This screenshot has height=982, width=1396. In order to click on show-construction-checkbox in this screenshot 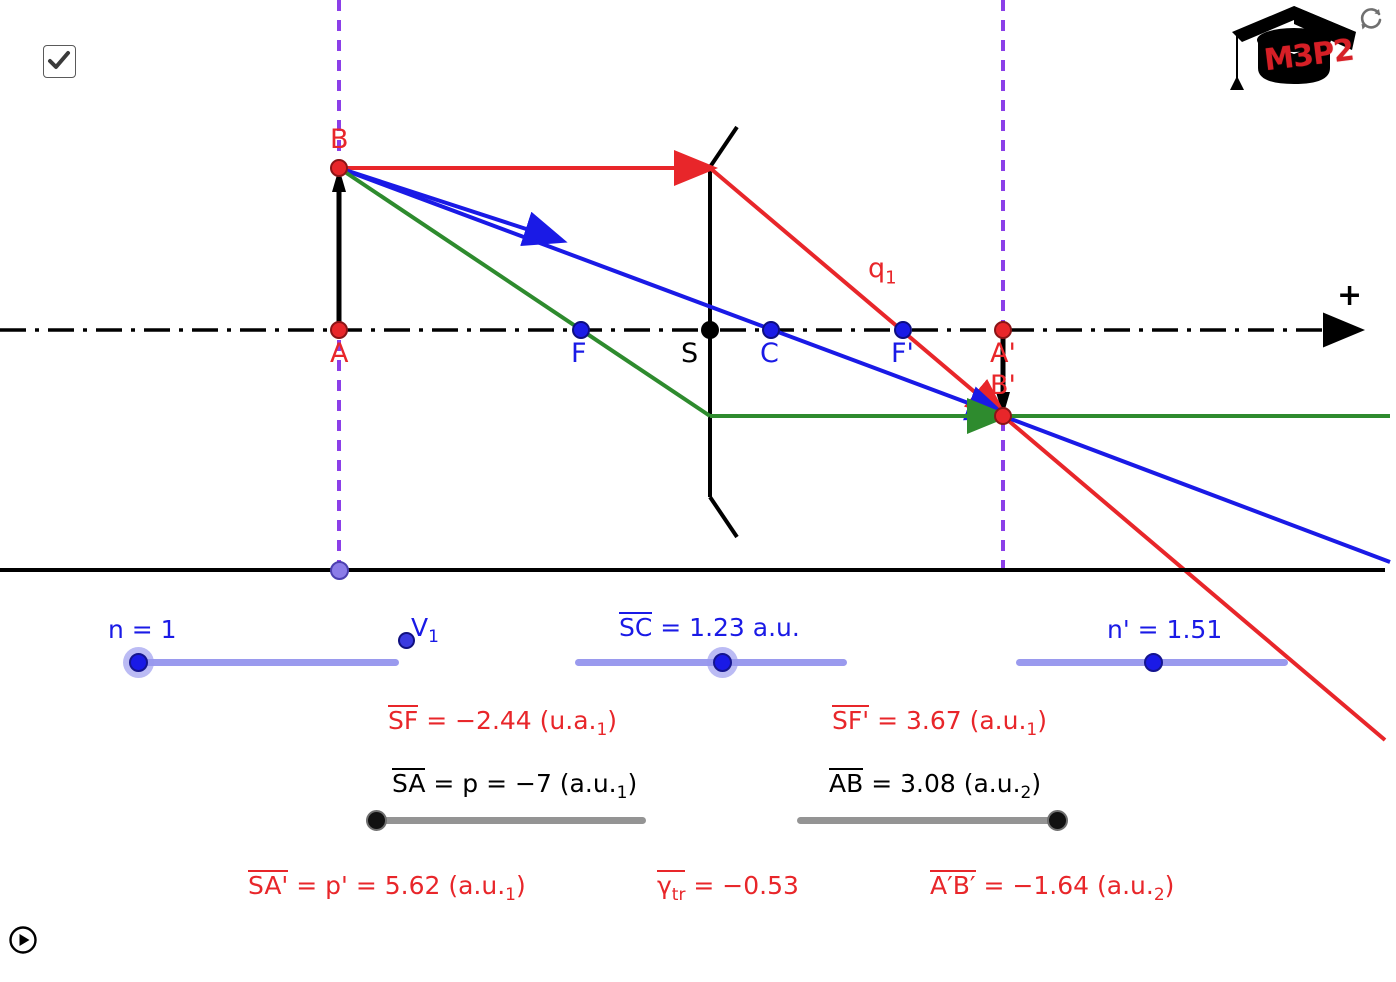, I will do `click(59, 61)`.